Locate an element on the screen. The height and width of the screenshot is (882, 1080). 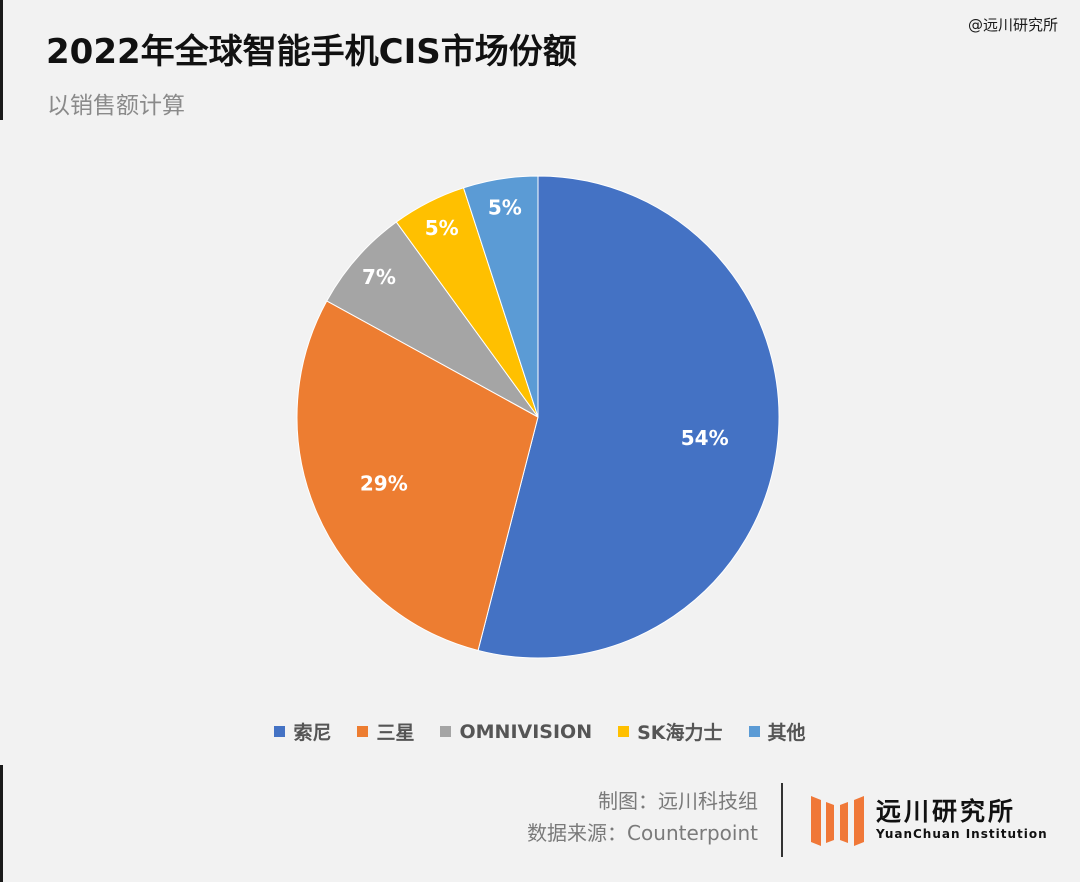
pie-labels: 54% 29% 7% 5% 5% is located at coordinates (544, 346).